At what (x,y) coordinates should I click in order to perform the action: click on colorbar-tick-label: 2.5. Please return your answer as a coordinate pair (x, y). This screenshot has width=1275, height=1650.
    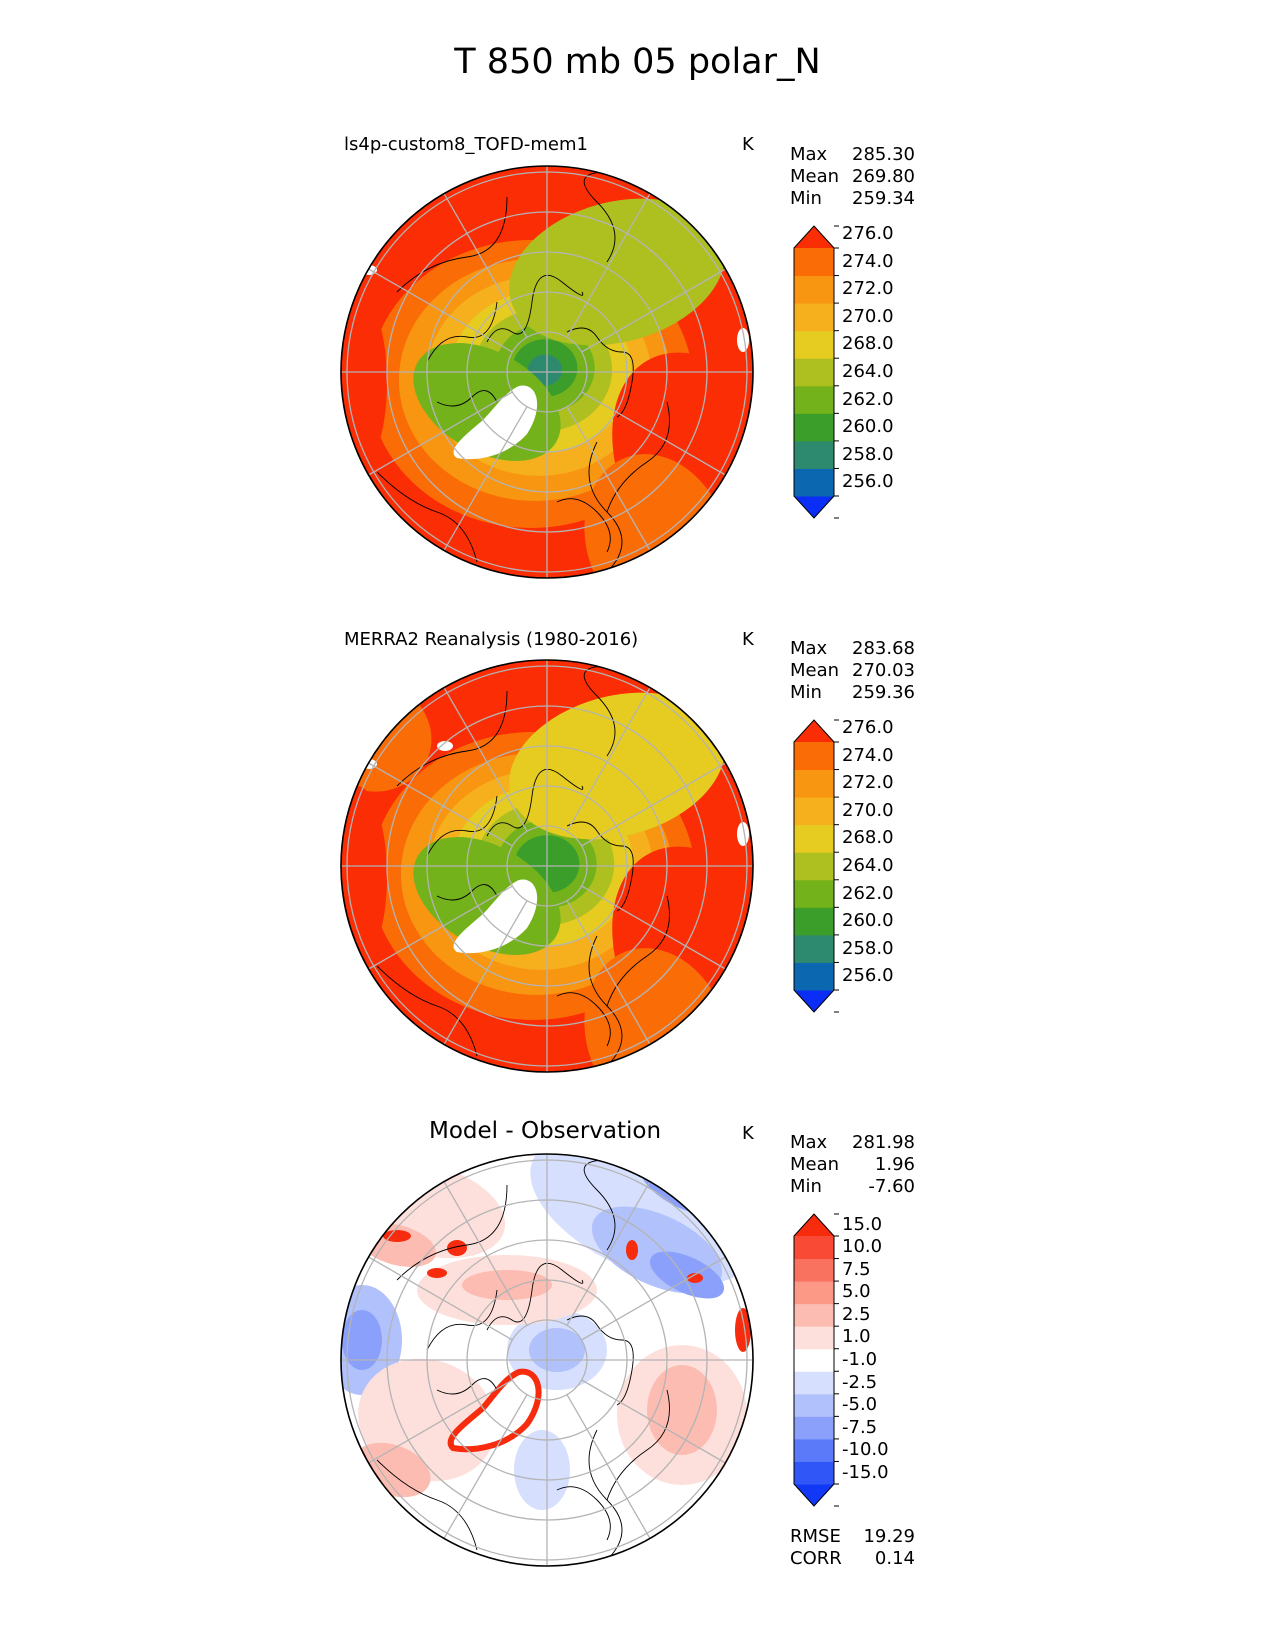
    Looking at the image, I should click on (856, 1314).